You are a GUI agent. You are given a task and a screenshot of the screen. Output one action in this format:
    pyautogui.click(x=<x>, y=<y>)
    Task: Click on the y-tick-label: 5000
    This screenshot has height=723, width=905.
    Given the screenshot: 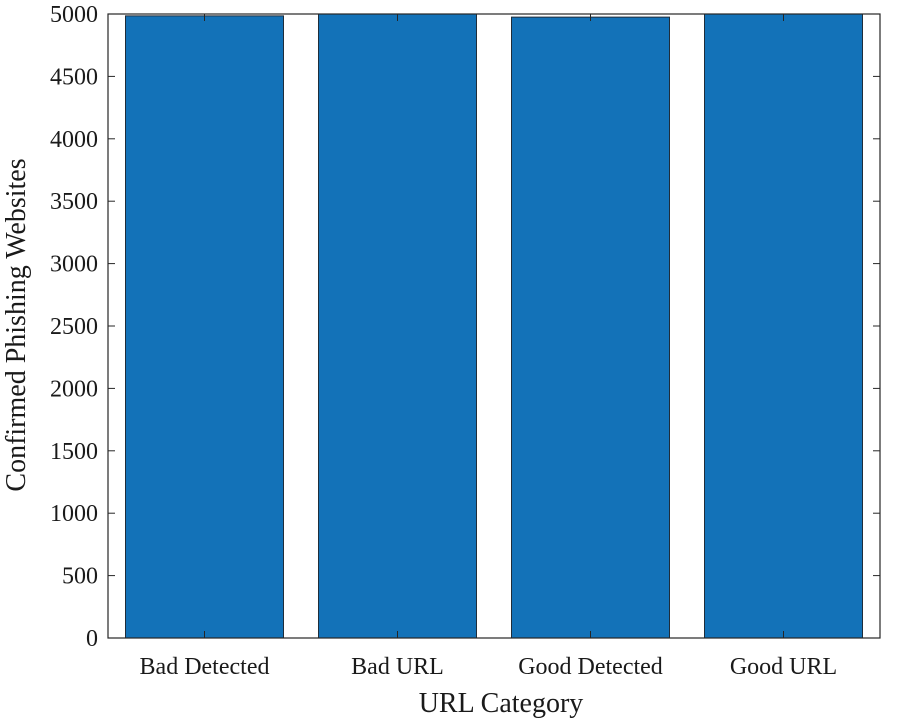 What is the action you would take?
    pyautogui.click(x=74, y=15)
    